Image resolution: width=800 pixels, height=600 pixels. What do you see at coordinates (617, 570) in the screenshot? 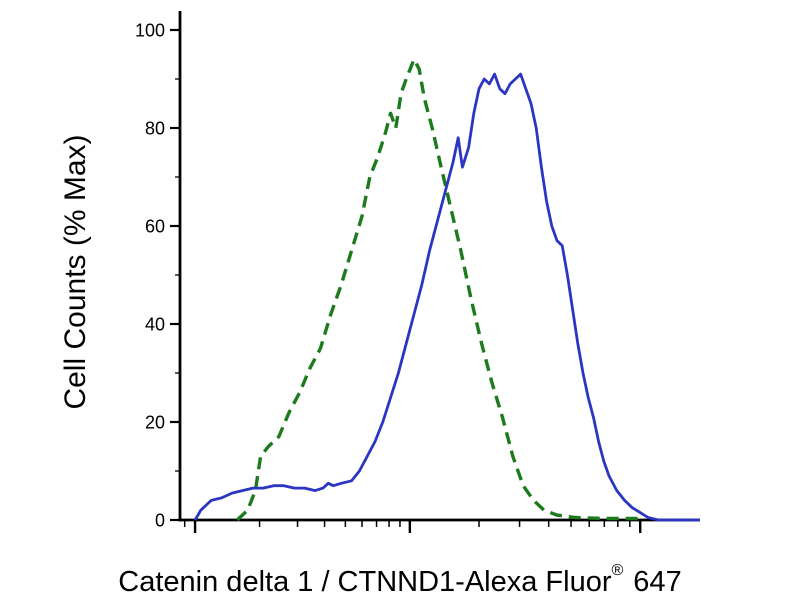
I see `registered-trademark-mark: ®` at bounding box center [617, 570].